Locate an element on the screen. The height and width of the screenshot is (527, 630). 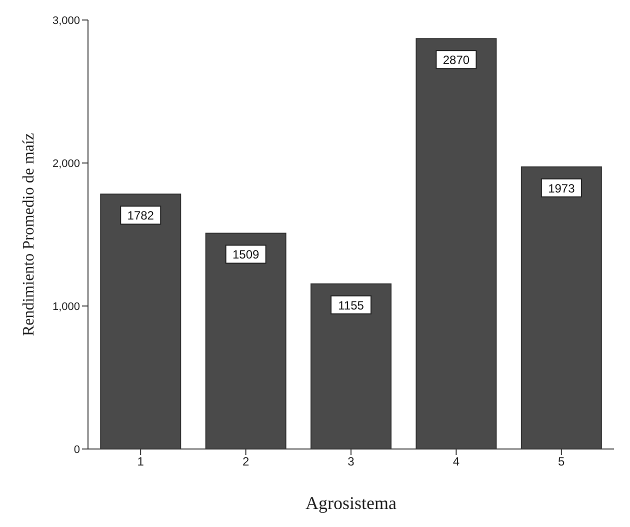
x-tick-label: 1 is located at coordinates (140, 461).